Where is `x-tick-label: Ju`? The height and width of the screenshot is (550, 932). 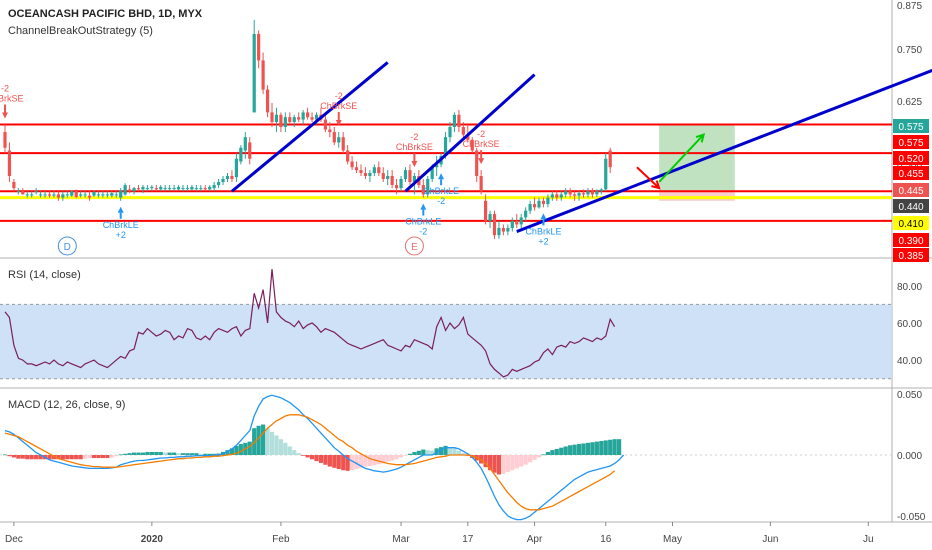
x-tick-label: Ju is located at coordinates (868, 539).